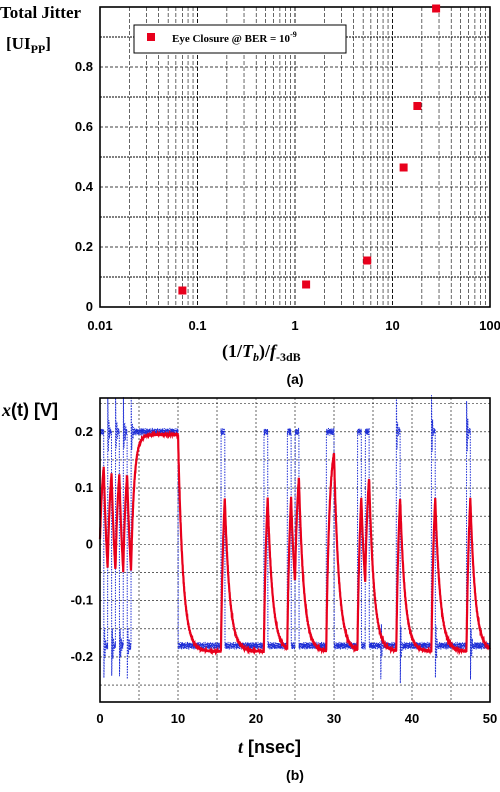 This screenshot has height=792, width=500. Describe the element at coordinates (294, 379) in the screenshot. I see `chart-a-panel-label: (a)` at that location.